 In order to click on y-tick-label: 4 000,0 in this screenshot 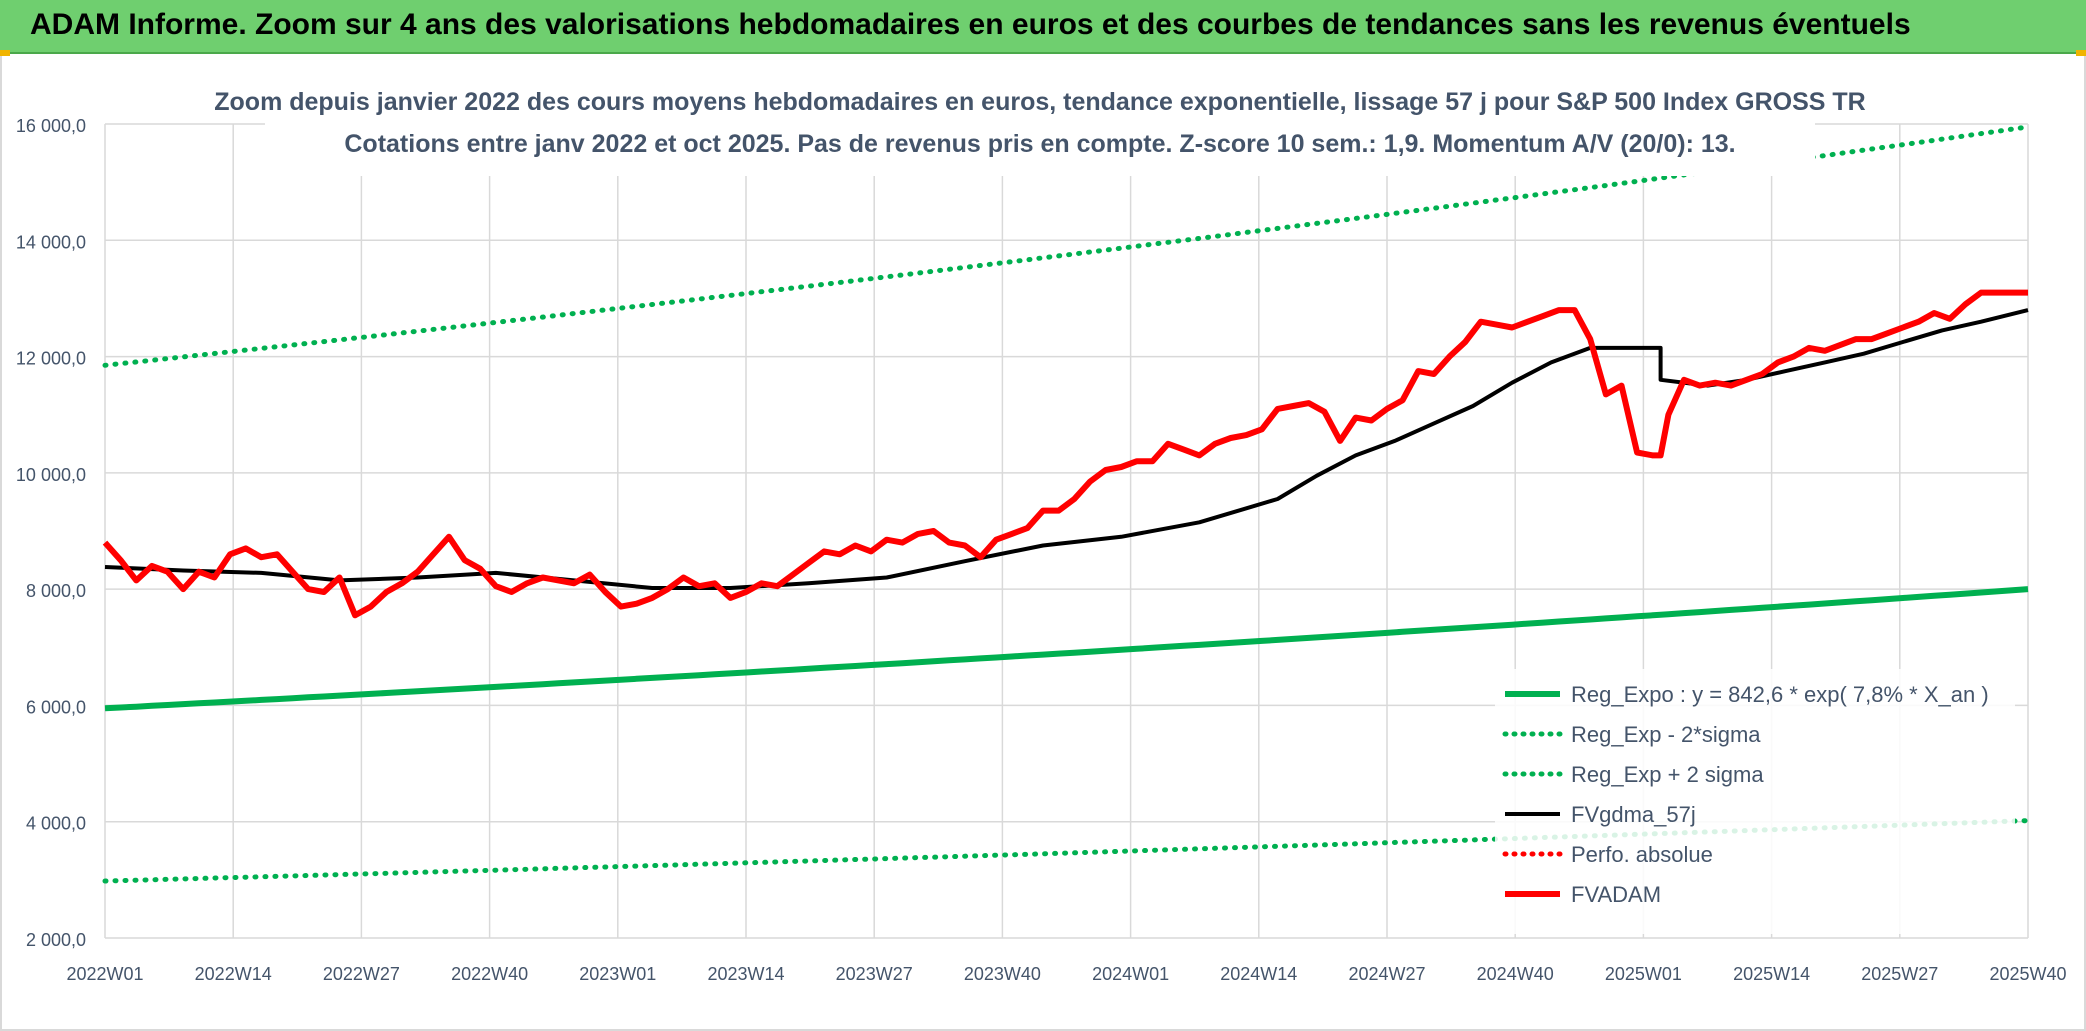, I will do `click(56, 824)`.